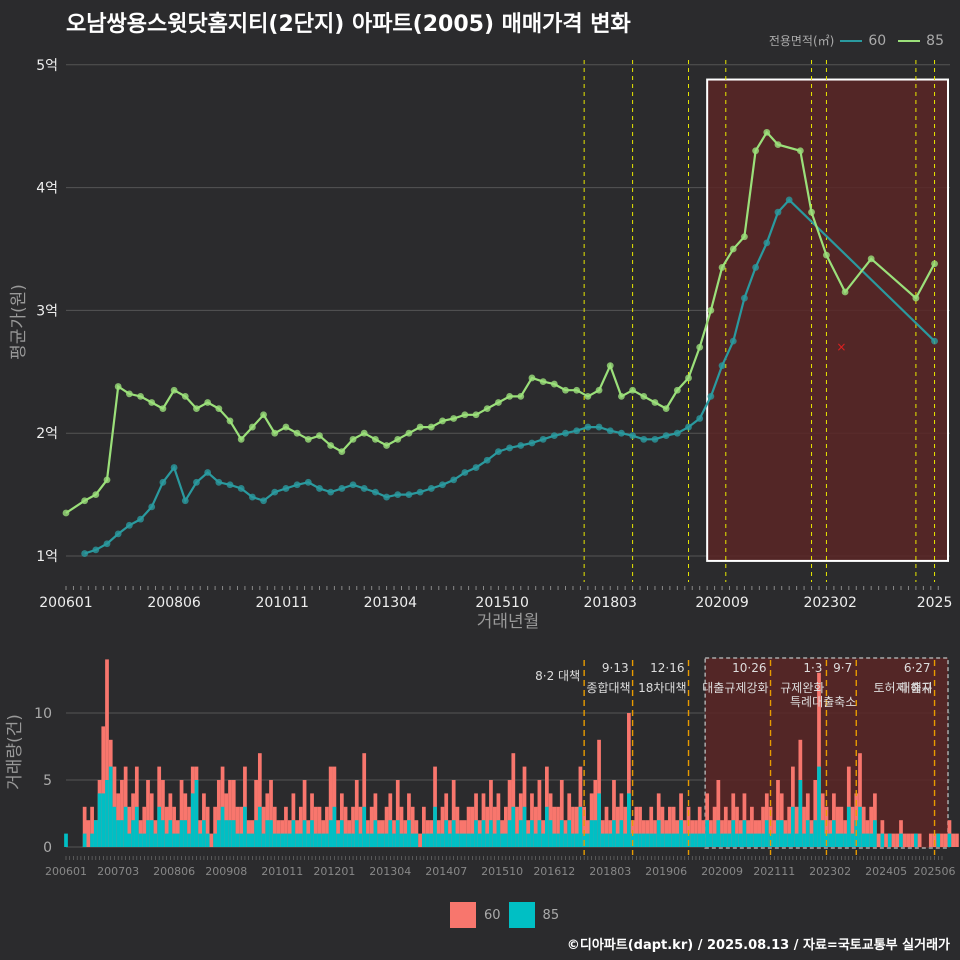  Describe the element at coordinates (828, 320) in the screenshot. I see `highlight-region` at that location.